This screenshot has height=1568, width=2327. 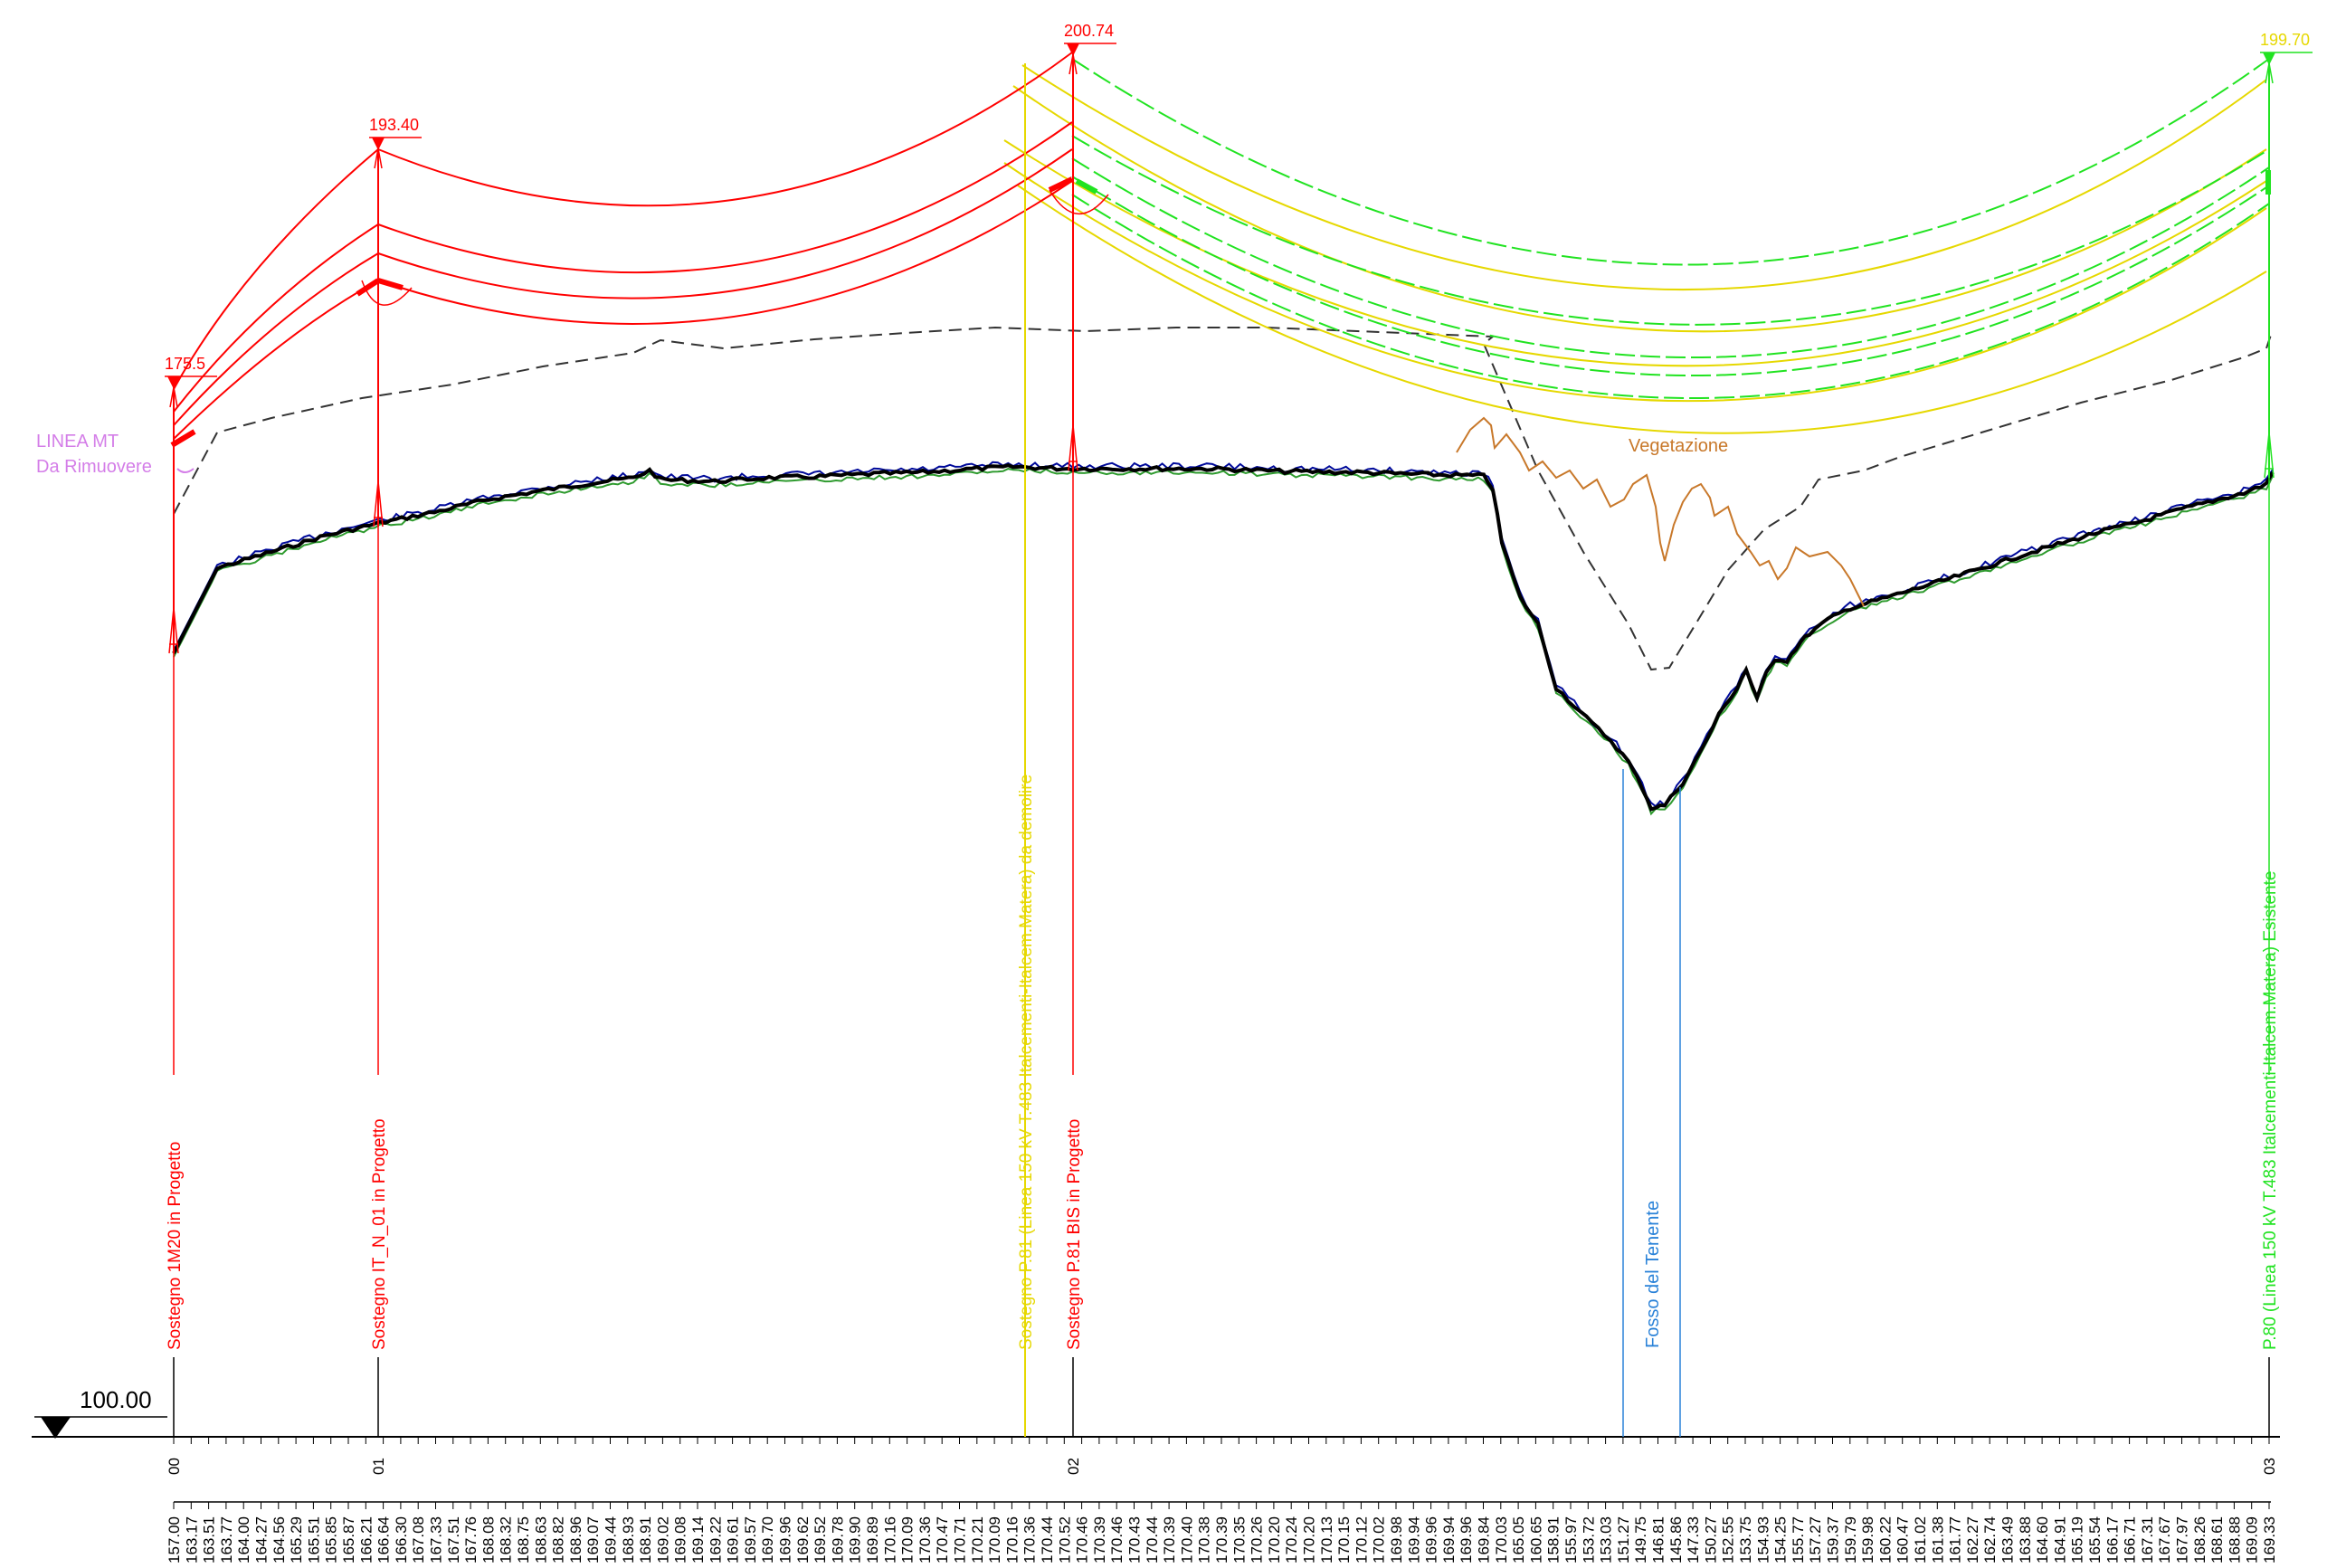 I want to click on elevation-label: 163.17, so click(x=191, y=1540).